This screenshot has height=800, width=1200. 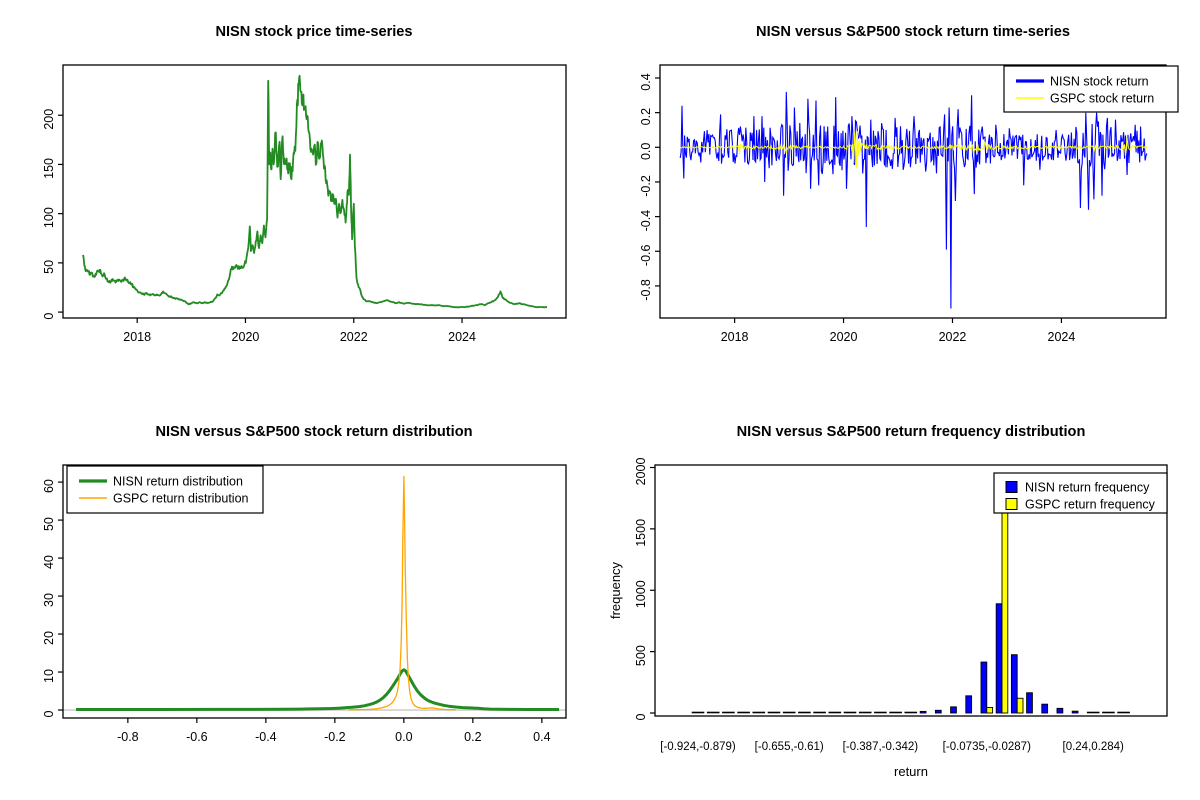 I want to click on series-nisn-stock-return, so click(x=913, y=200).